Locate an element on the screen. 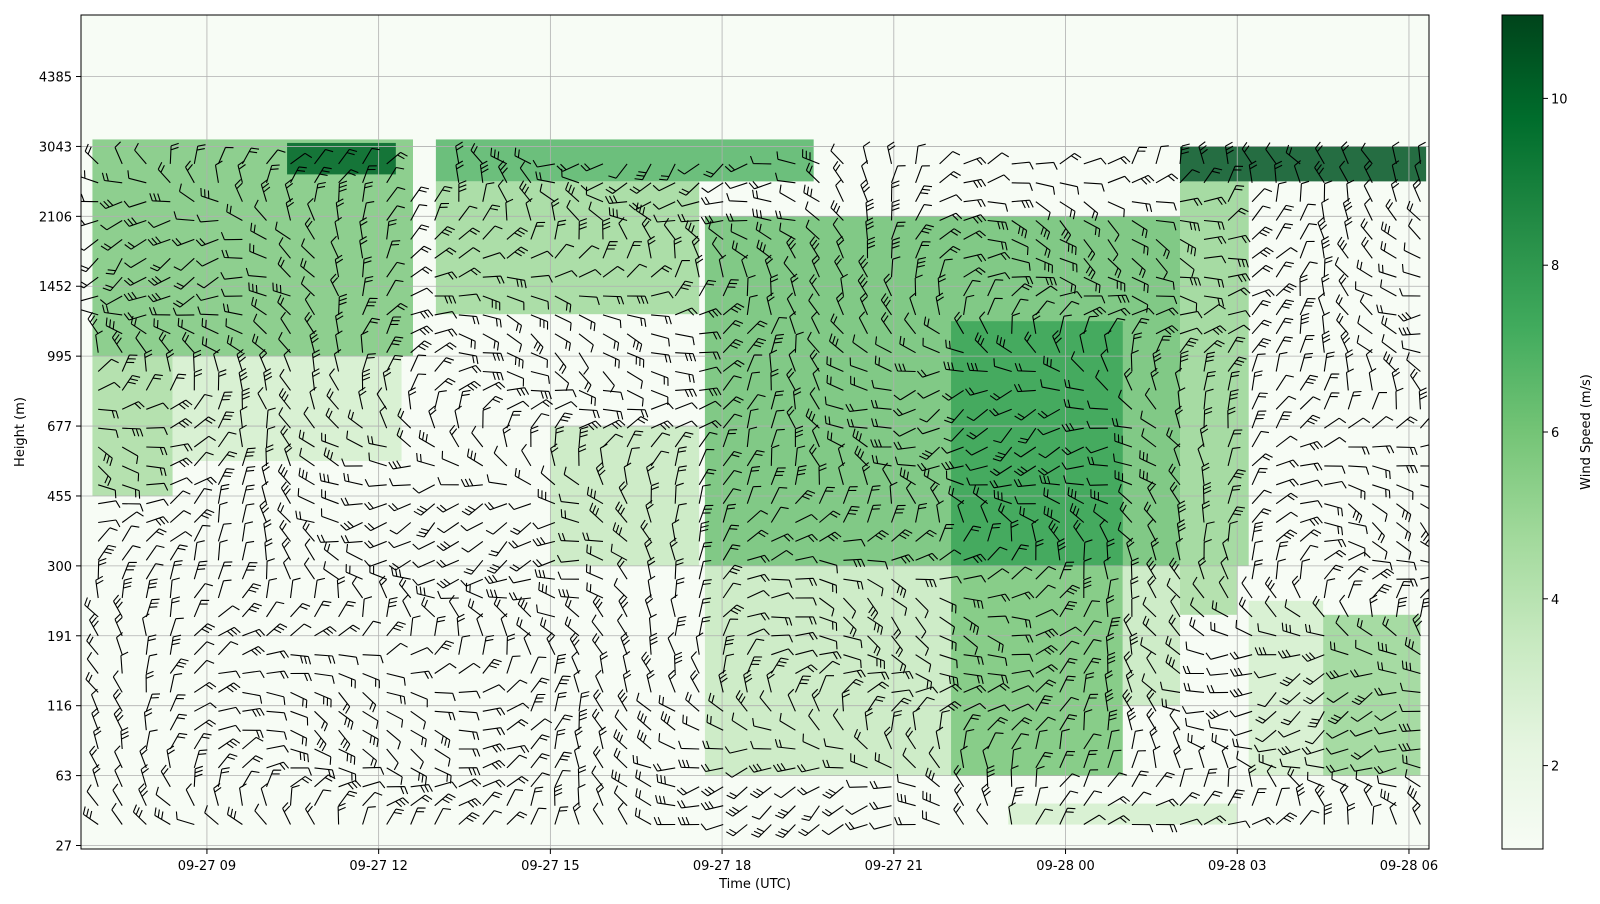 The image size is (1600, 904). wind-speed-cell is located at coordinates (567, 248).